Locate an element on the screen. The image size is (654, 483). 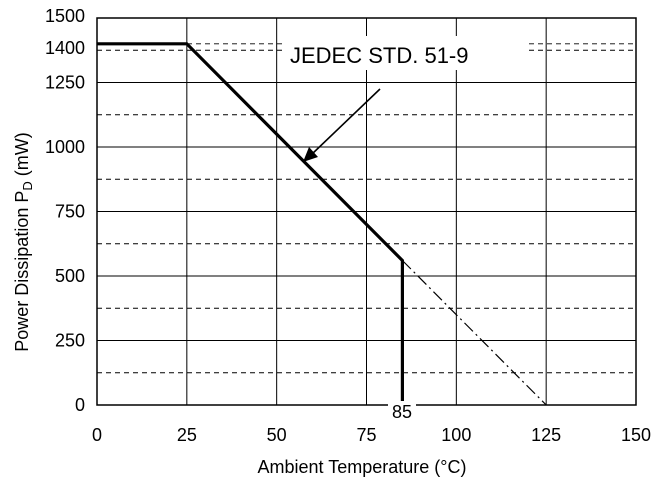
annotation-arrow-head is located at coordinates (310, 154).